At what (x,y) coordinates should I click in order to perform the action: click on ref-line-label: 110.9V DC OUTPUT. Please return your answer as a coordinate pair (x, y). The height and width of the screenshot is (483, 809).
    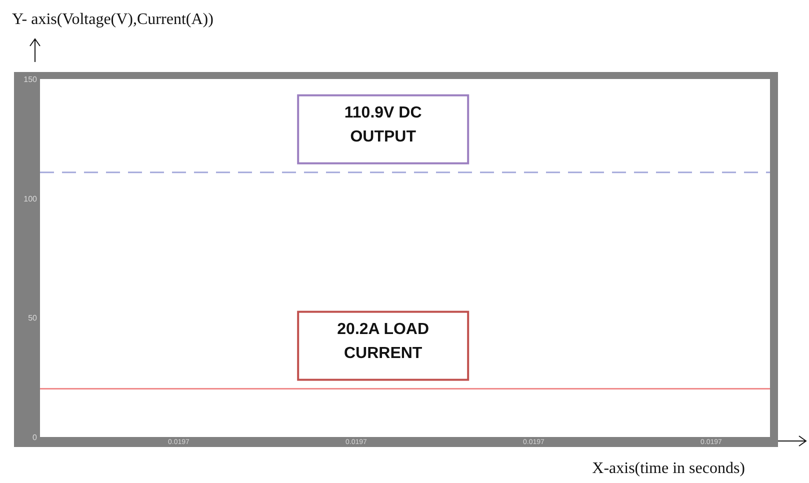
    Looking at the image, I should click on (383, 125).